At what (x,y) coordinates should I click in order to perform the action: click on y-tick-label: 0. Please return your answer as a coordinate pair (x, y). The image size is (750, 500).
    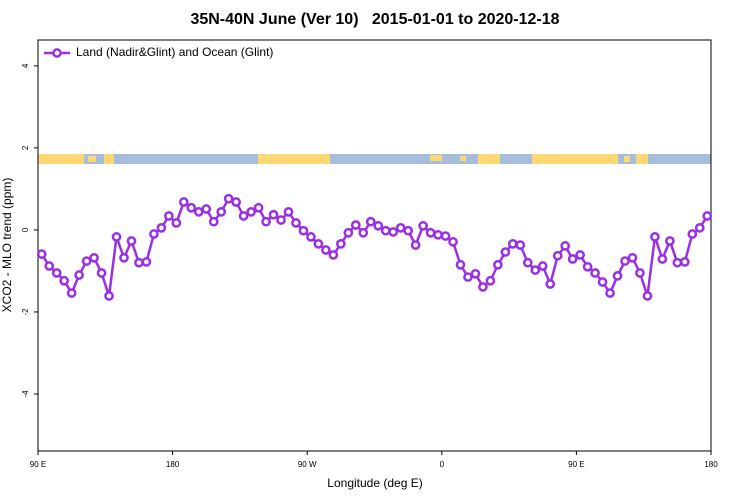
    Looking at the image, I should click on (25, 229).